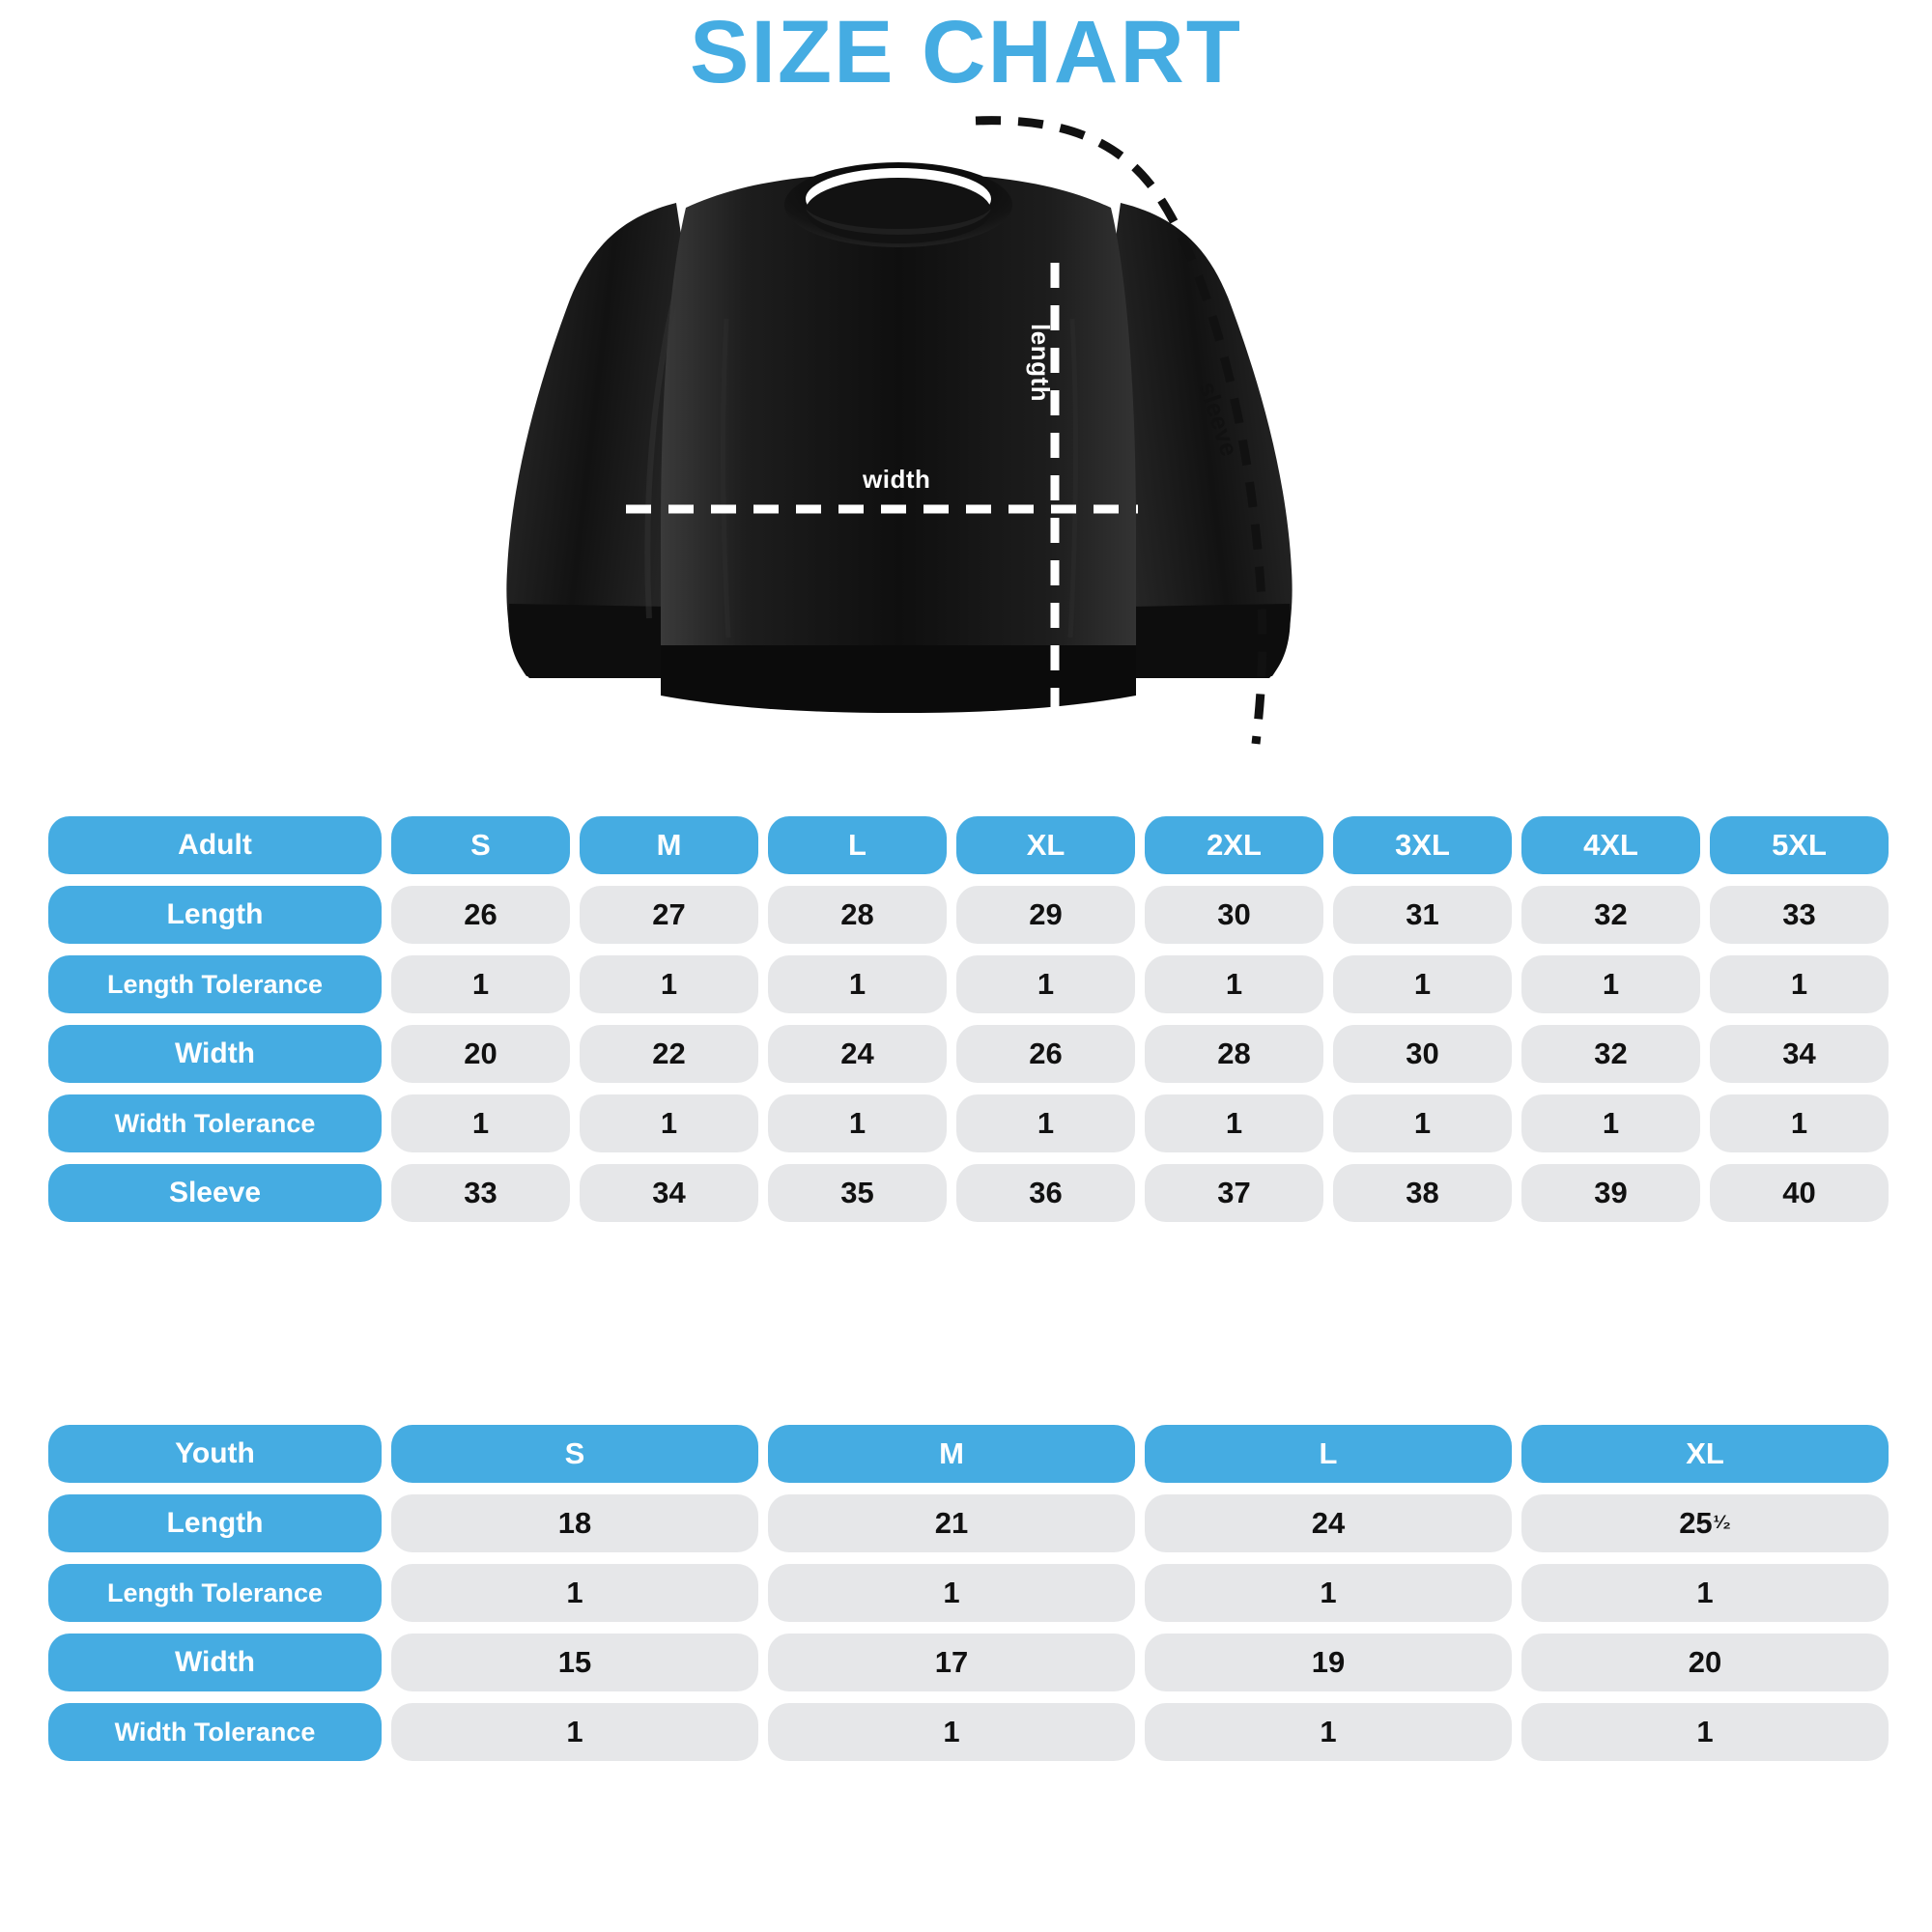 The height and width of the screenshot is (1932, 1932). I want to click on length-measure-label: length, so click(1040, 363).